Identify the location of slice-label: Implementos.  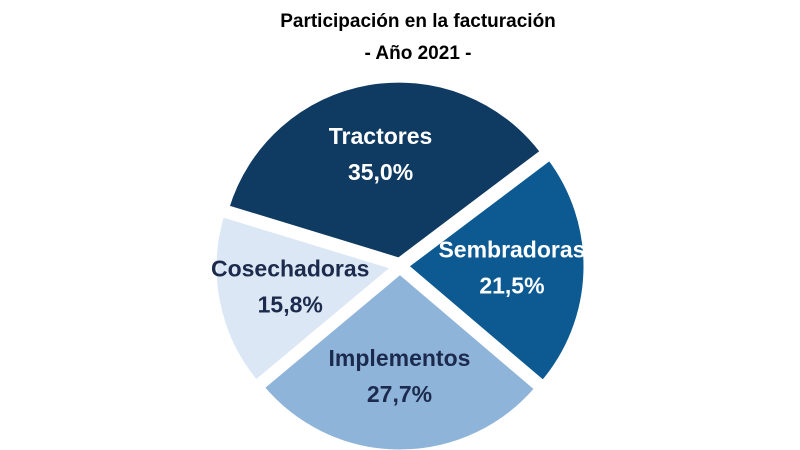
(400, 358).